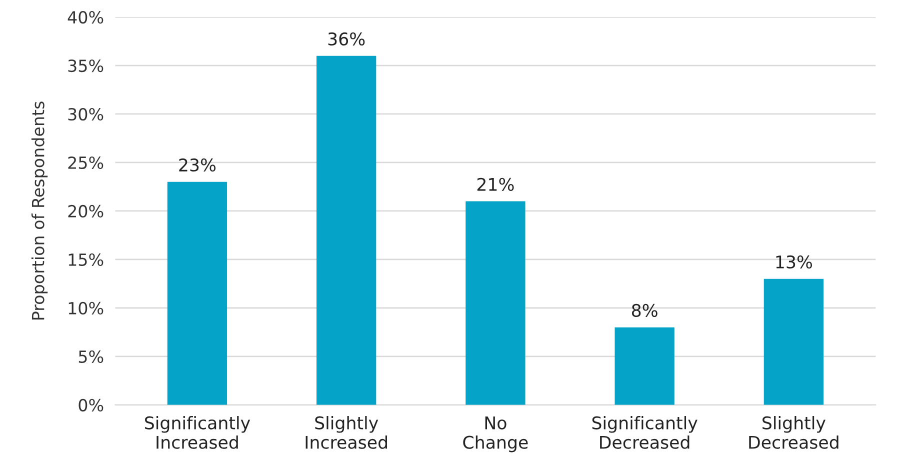  Describe the element at coordinates (645, 432) in the screenshot. I see `x-tick-label: Significantly Decreased` at that location.